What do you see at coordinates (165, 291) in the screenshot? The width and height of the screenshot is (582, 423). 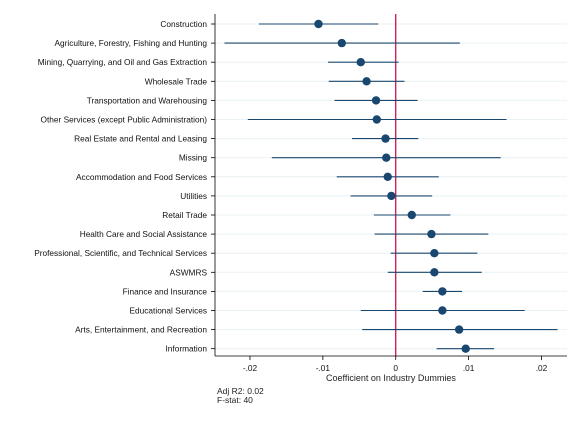 I see `y-tick-label: Finance and Insurance` at bounding box center [165, 291].